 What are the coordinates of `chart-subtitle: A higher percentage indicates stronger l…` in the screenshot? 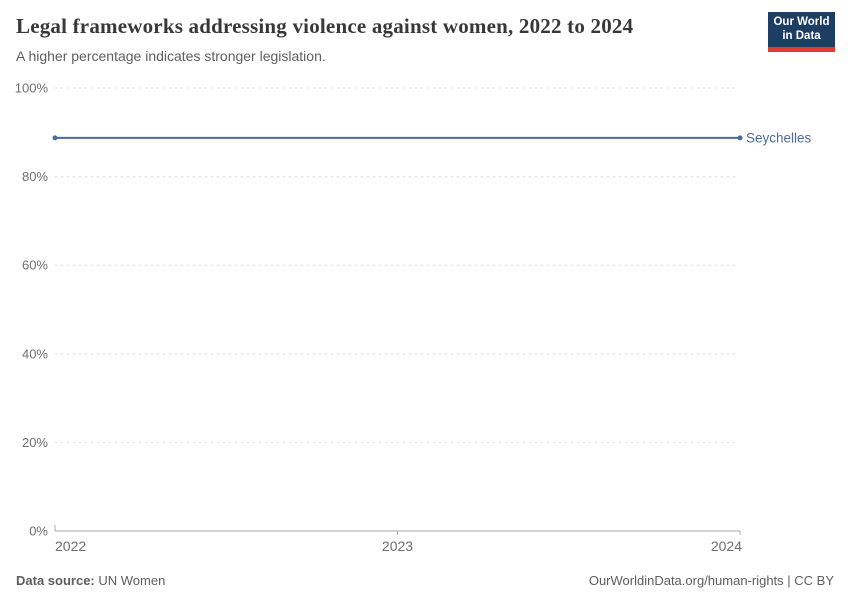 It's located at (171, 56).